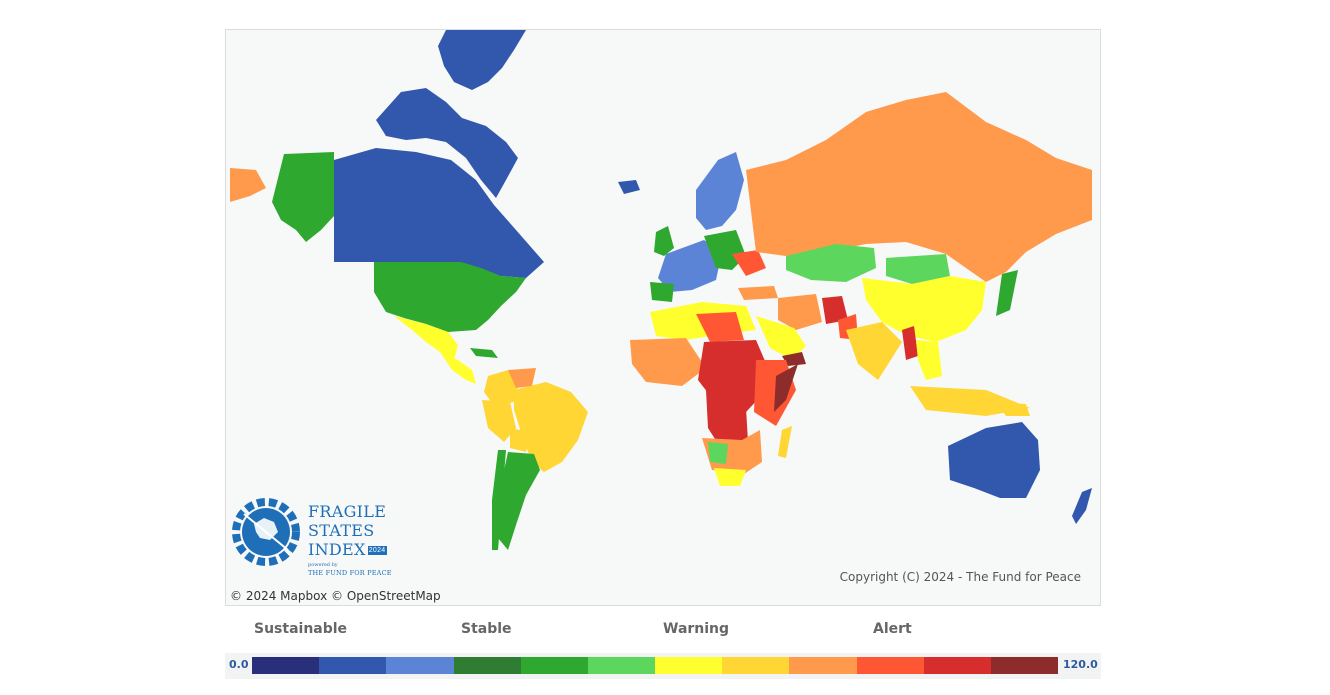 The height and width of the screenshot is (695, 1330). Describe the element at coordinates (337, 549) in the screenshot. I see `logo-line3: INDEX` at that location.